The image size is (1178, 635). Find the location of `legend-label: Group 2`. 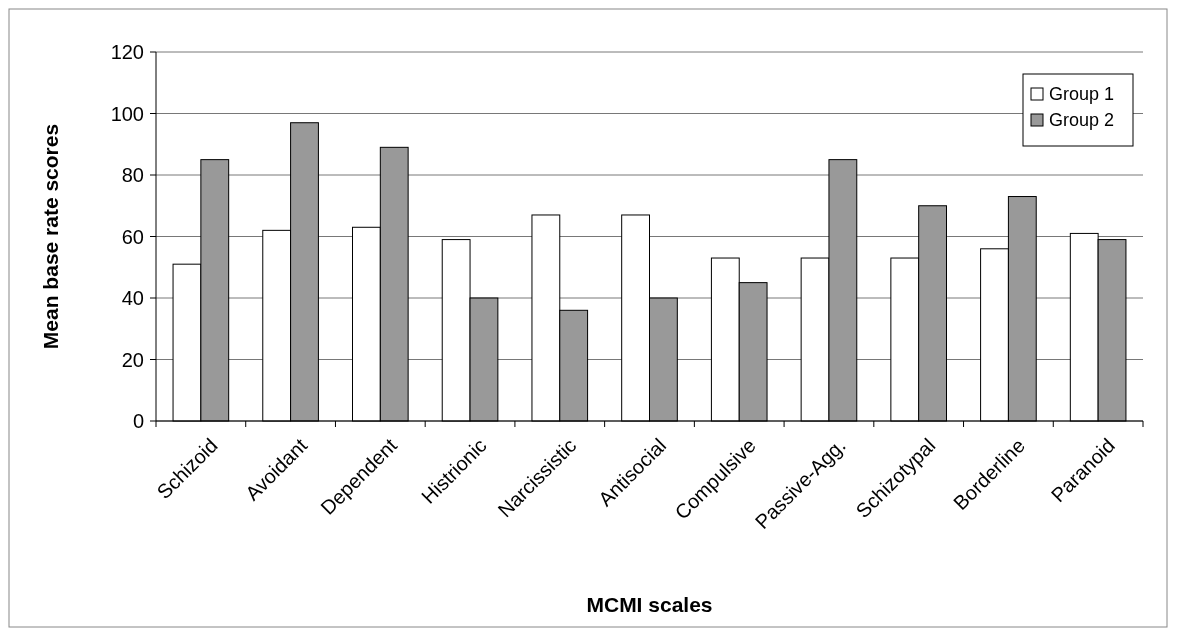

legend-label: Group 2 is located at coordinates (1082, 120).